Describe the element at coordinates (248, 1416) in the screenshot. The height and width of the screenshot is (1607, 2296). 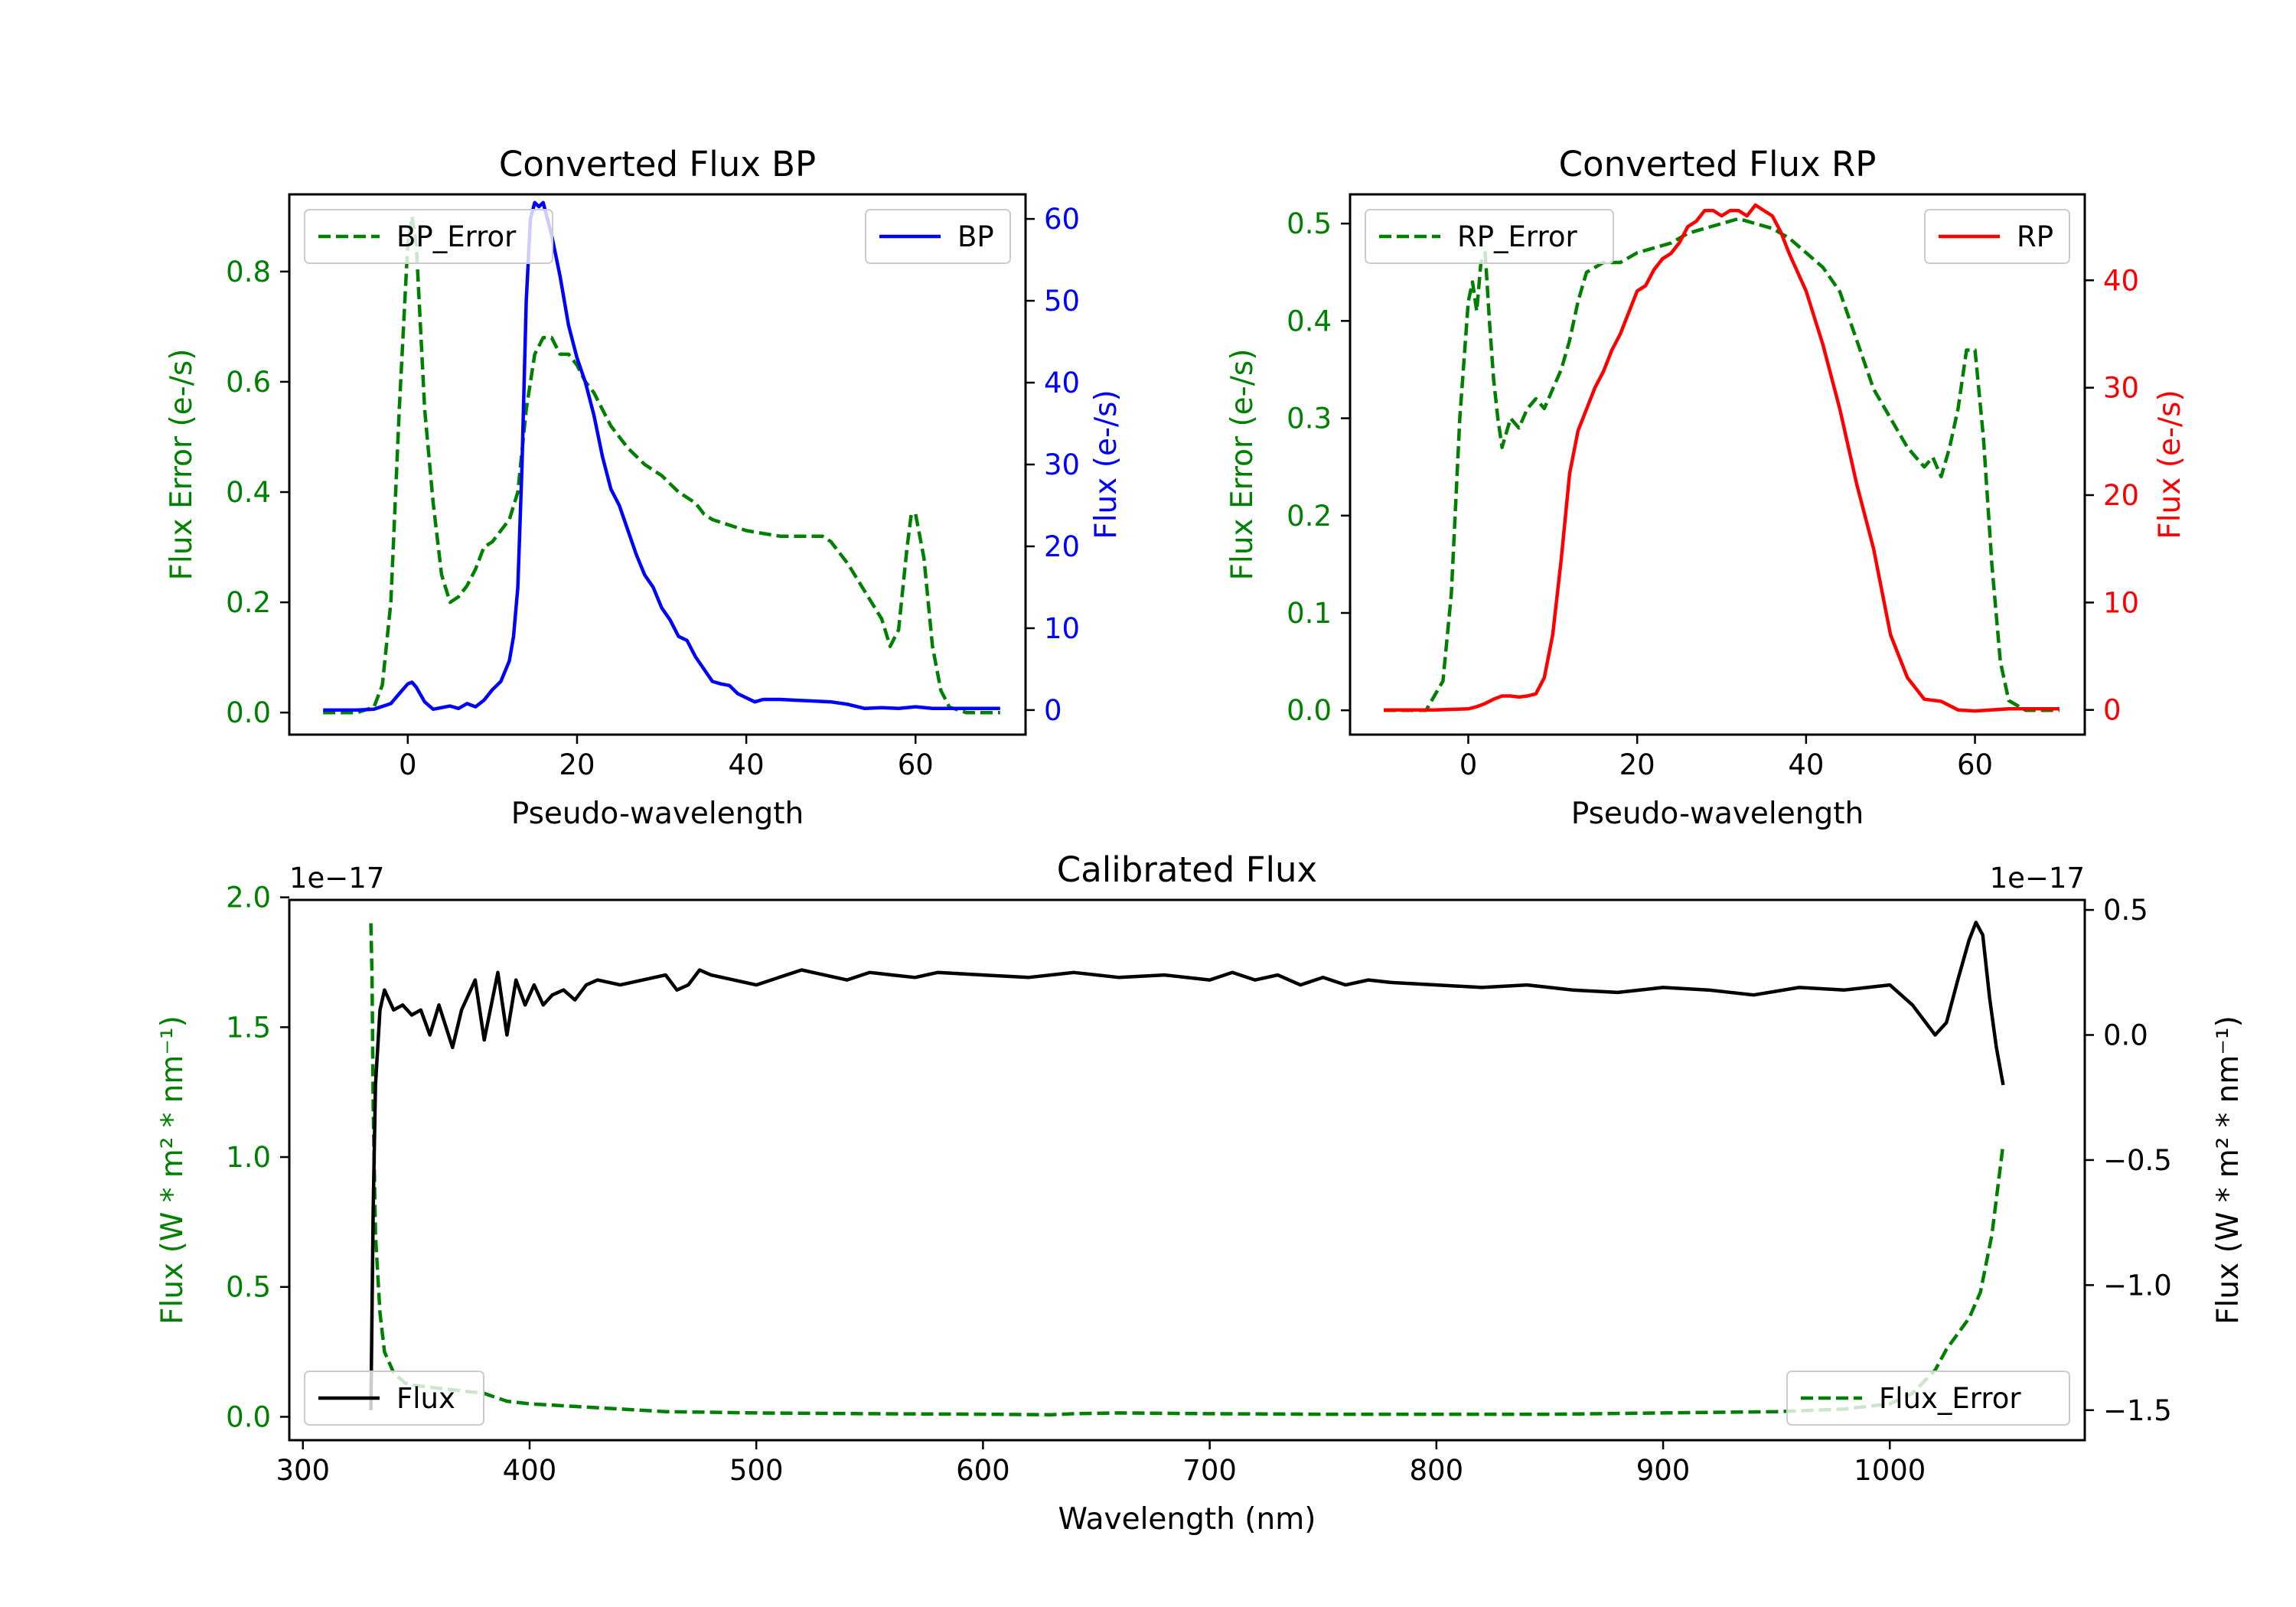
I see `calibrated-ytick-left-label: 0.0` at that location.